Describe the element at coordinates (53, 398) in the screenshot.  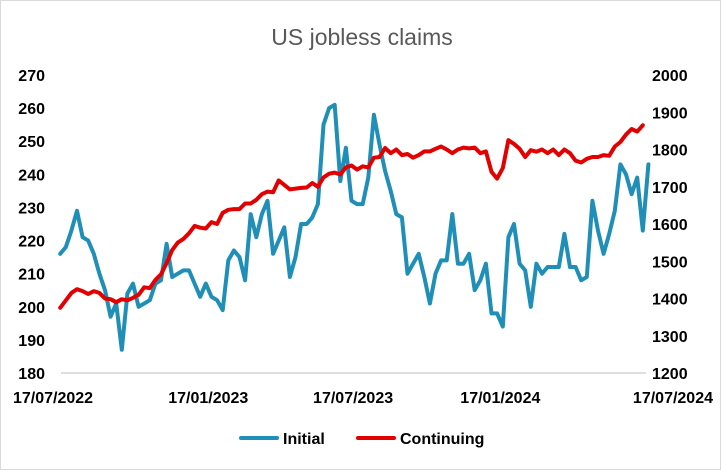
I see `x-tick-label: 17/07/2022` at that location.